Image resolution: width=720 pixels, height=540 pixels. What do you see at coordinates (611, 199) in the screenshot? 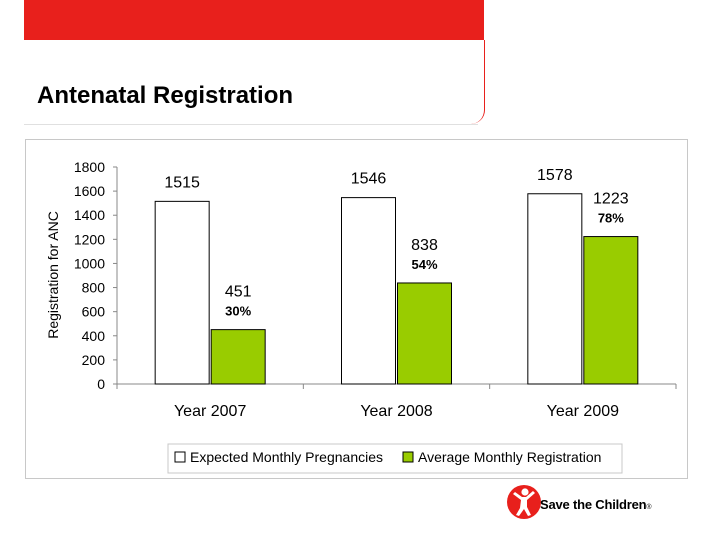
I see `data-label-registration: 1223` at bounding box center [611, 199].